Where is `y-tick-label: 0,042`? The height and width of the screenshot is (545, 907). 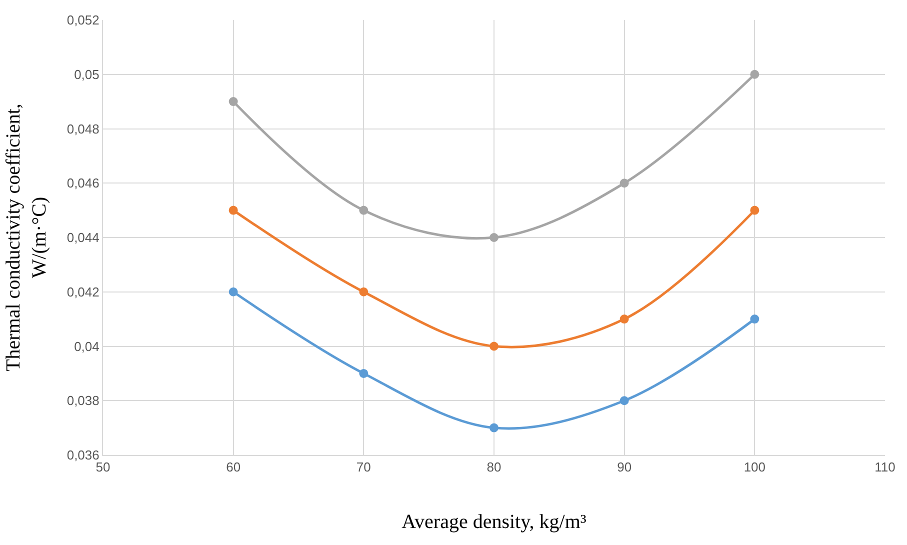 y-tick-label: 0,042 is located at coordinates (83, 292).